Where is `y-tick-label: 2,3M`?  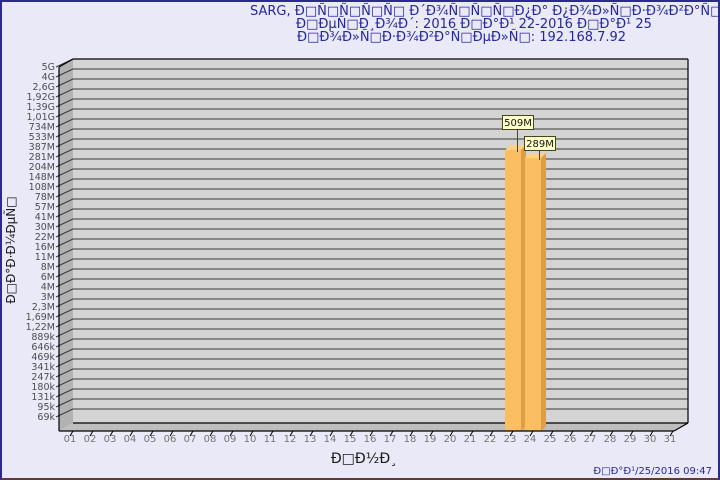 y-tick-label: 2,3M is located at coordinates (43, 307).